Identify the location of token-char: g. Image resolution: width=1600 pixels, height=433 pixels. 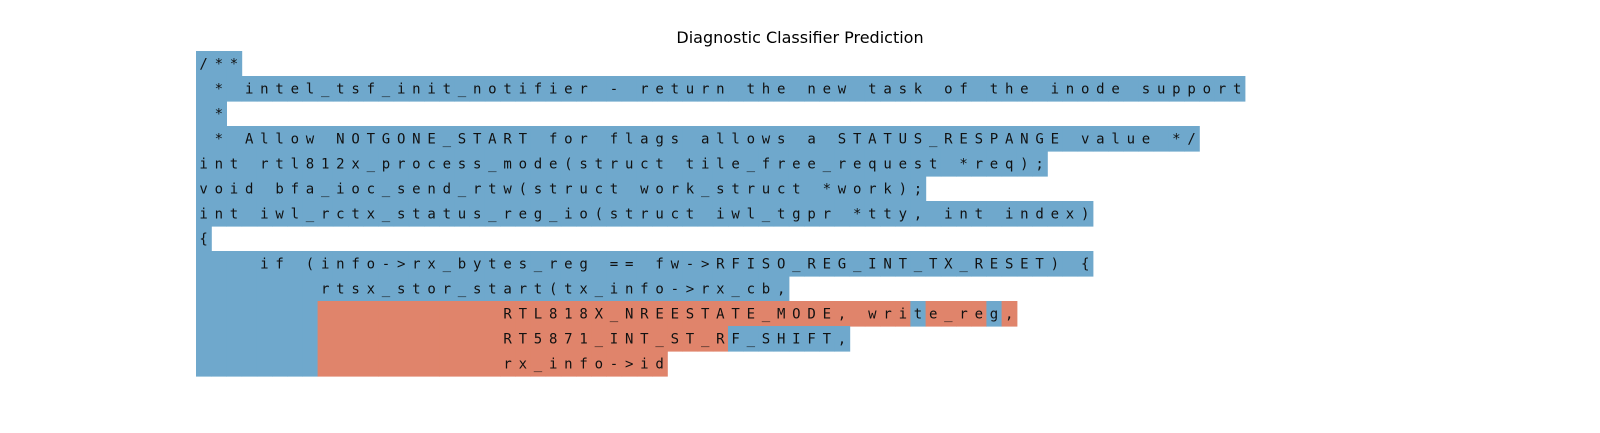
(583, 265).